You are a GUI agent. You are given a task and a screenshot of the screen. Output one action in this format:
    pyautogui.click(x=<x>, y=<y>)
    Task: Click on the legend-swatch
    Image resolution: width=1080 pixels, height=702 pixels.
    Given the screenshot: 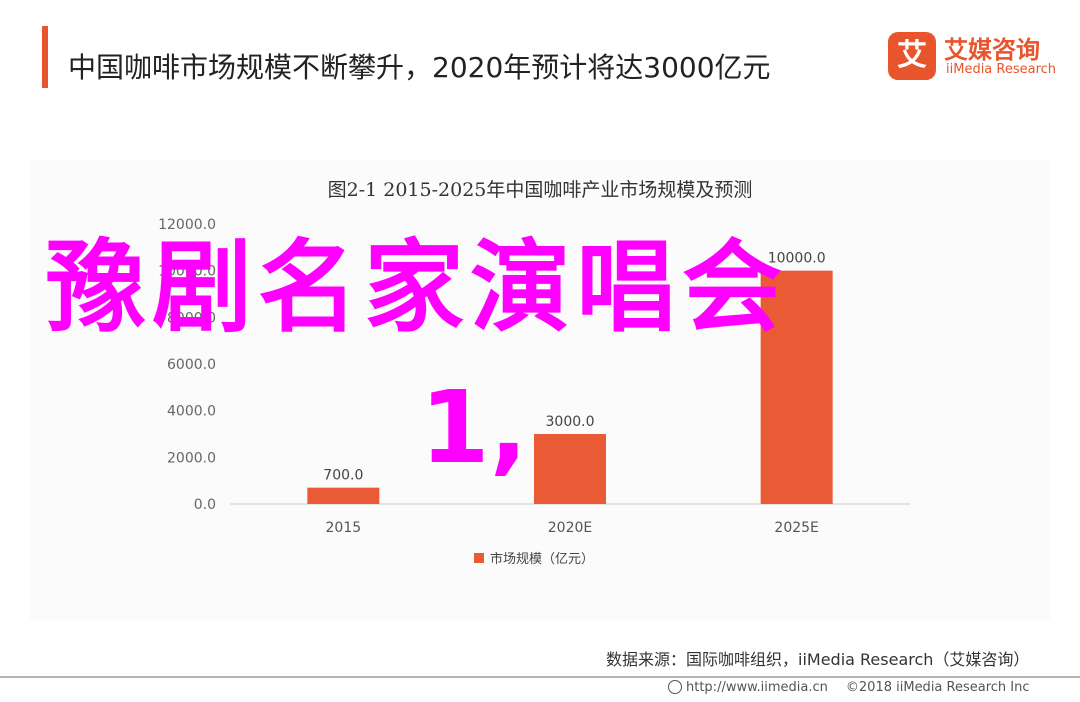 What is the action you would take?
    pyautogui.click(x=479, y=558)
    